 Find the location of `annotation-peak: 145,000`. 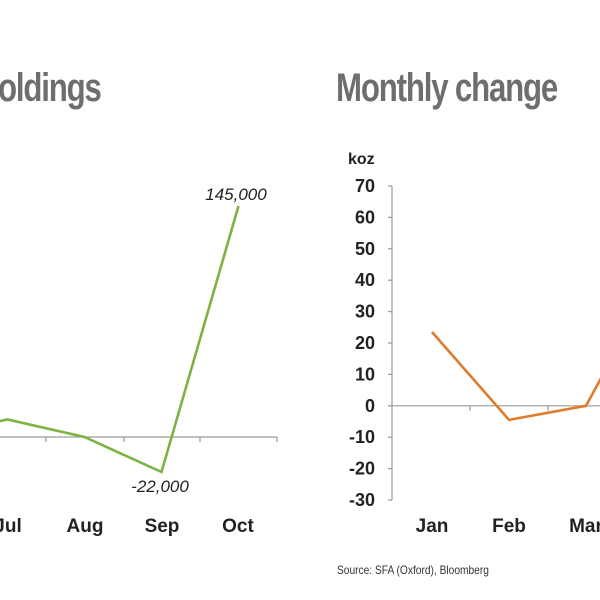

annotation-peak: 145,000 is located at coordinates (236, 194).